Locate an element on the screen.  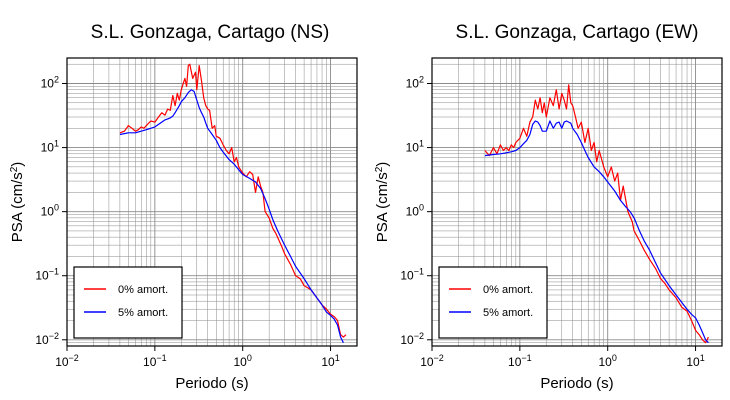
chart-title: S.L. Gonzaga, Cartago (NS) is located at coordinates (210, 32).